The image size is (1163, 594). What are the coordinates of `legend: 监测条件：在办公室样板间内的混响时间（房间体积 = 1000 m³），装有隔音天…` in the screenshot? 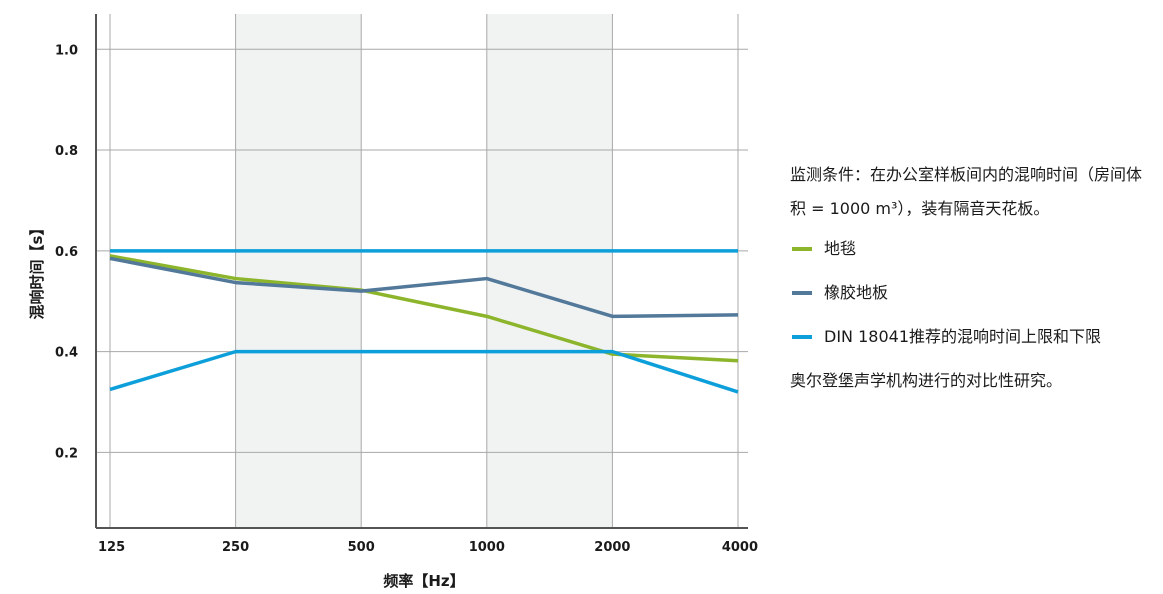 It's located at (970, 278).